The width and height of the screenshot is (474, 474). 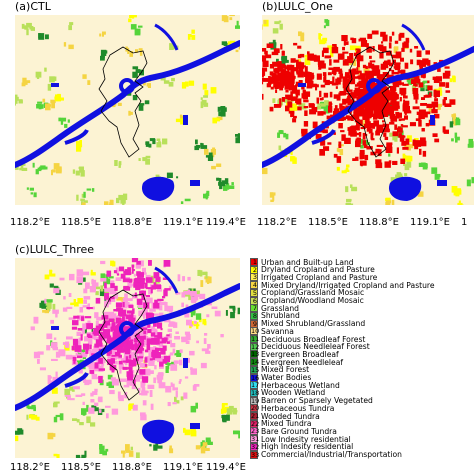 What do you see at coordinates (166, 280) in the screenshot?
I see `river-branch` at bounding box center [166, 280].